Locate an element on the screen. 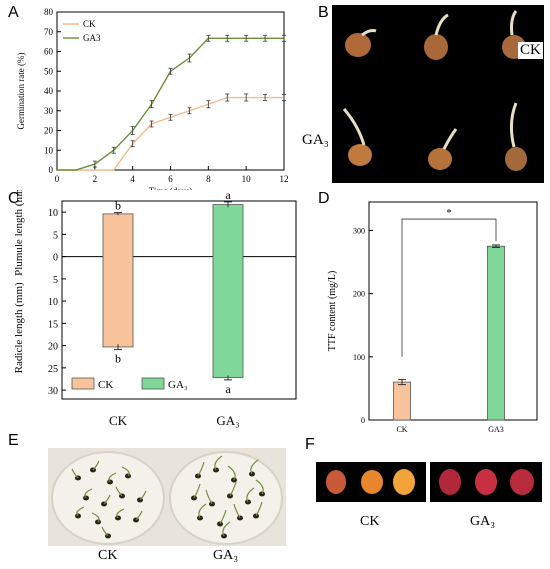 Image resolution: width=550 pixels, height=569 pixels. y-axis-label-bottom: Radicle length (mm) is located at coordinates (19, 327).